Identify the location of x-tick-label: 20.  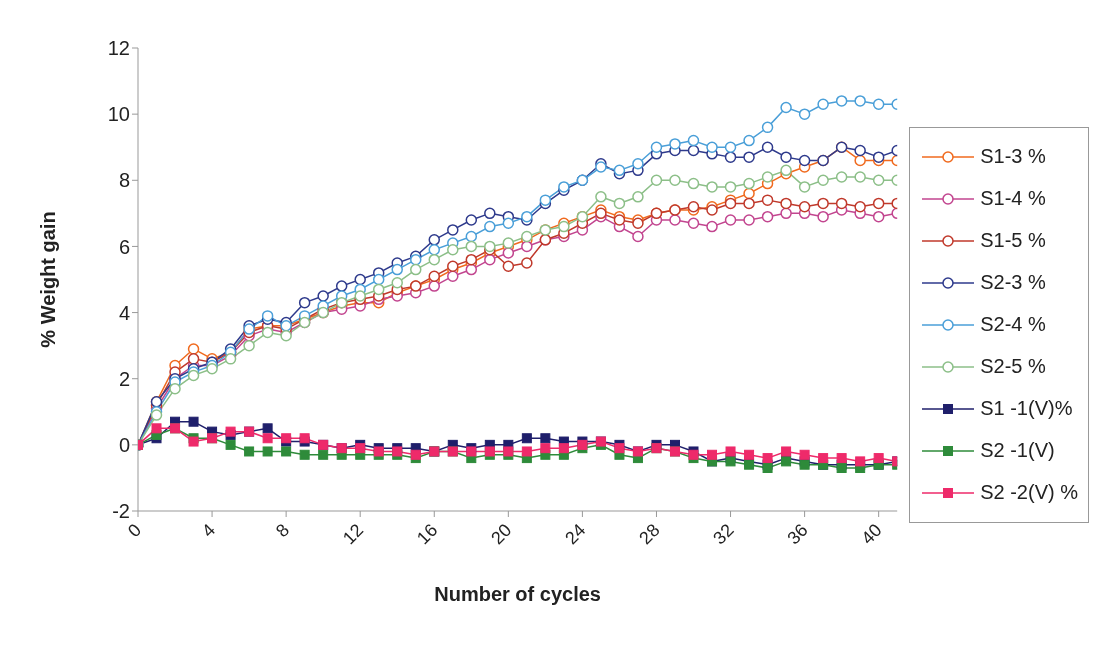
(501, 534).